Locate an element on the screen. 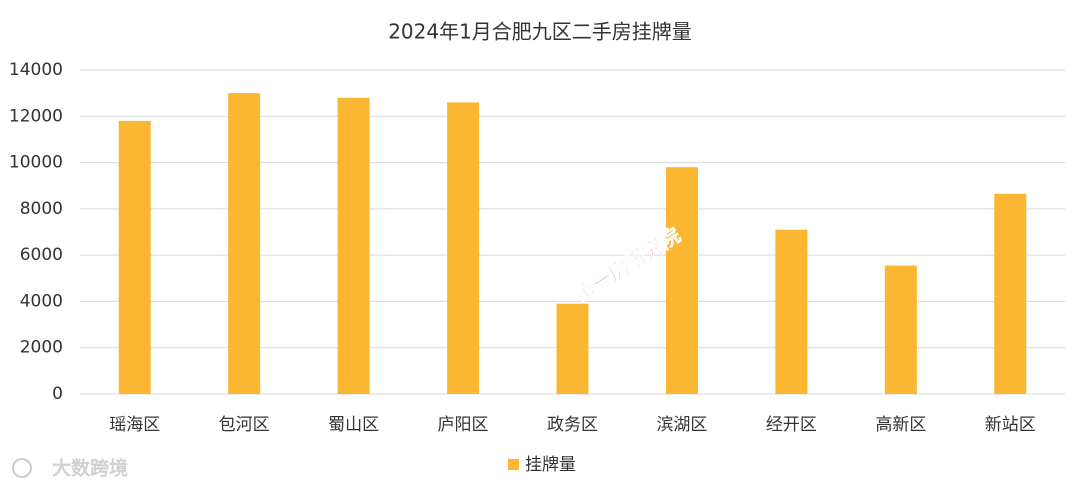 This screenshot has width=1080, height=490. y-tick-label: 6000 is located at coordinates (41, 255).